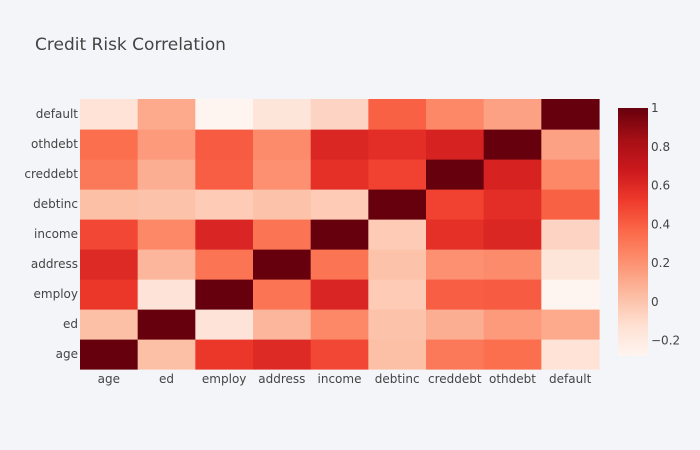 This screenshot has width=700, height=450. I want to click on heatmap-cell-othdebt-creddebt, so click(455, 144).